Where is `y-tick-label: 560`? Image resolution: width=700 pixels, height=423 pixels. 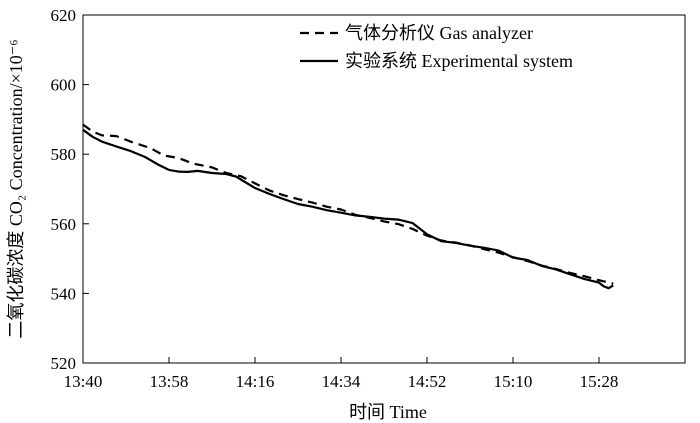
y-tick-label: 560 is located at coordinates (64, 224).